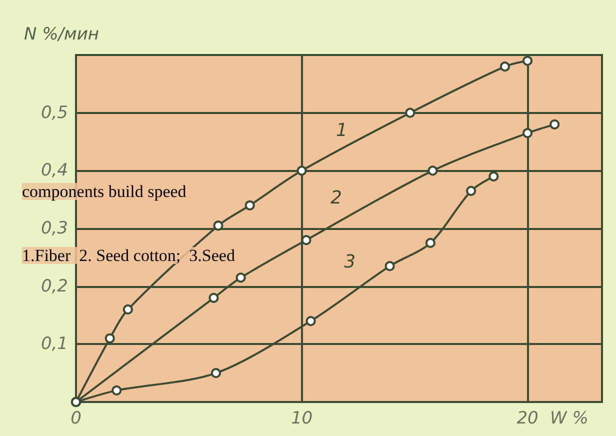 Image resolution: width=616 pixels, height=436 pixels. What do you see at coordinates (336, 198) in the screenshot?
I see `series-label: 2` at bounding box center [336, 198].